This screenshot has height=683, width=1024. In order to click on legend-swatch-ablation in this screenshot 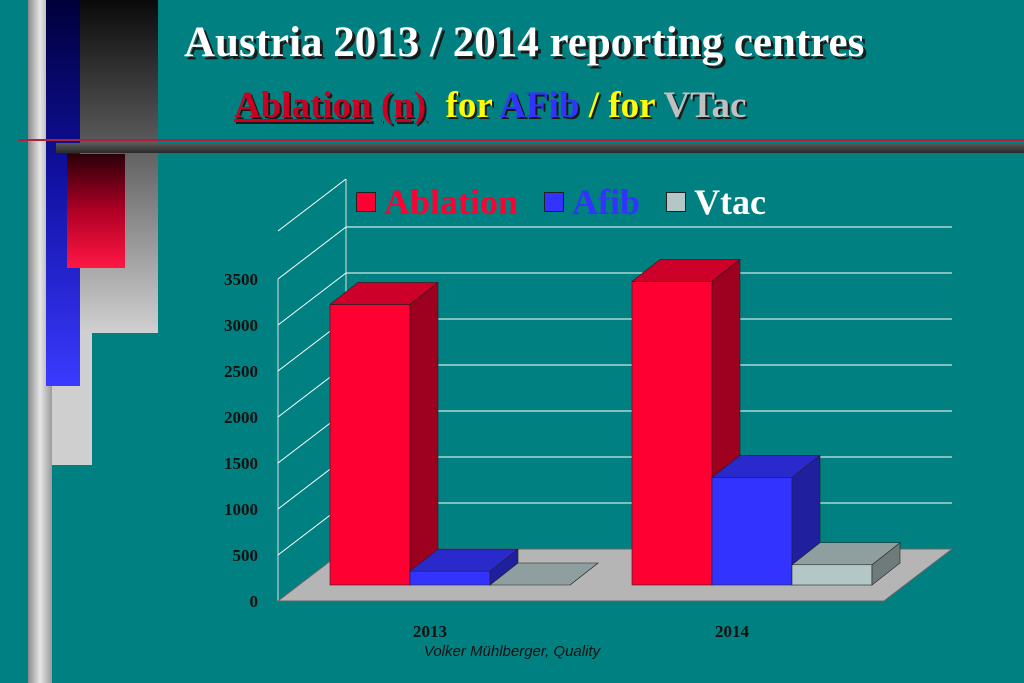, I will do `click(366, 202)`.